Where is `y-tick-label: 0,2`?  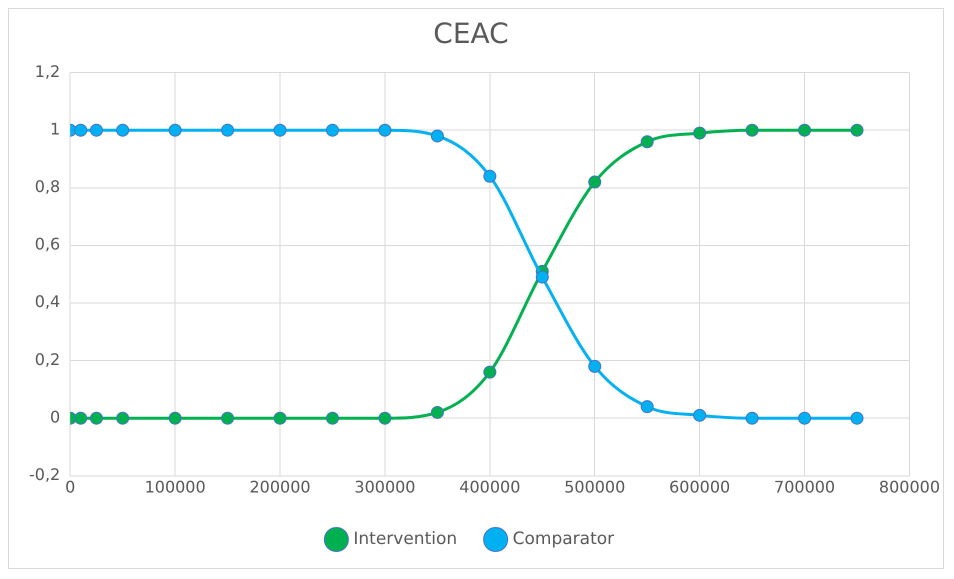
y-tick-label: 0,2 is located at coordinates (47, 359).